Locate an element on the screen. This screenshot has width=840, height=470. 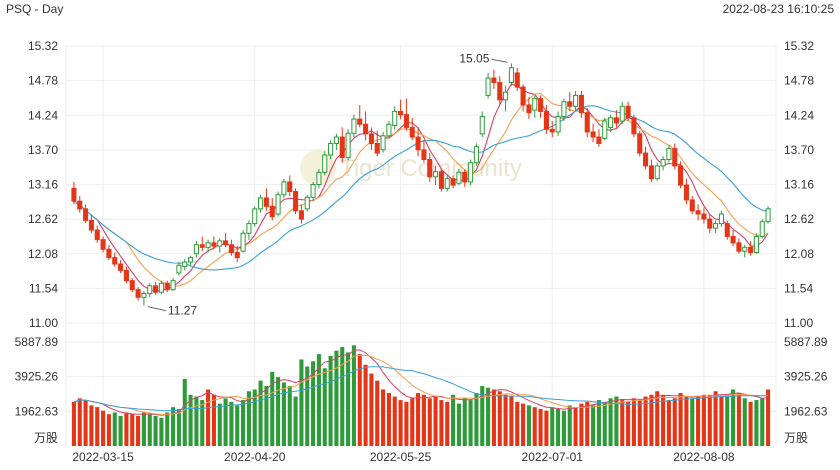
price-tick-left: 12.62 is located at coordinates (43, 219).